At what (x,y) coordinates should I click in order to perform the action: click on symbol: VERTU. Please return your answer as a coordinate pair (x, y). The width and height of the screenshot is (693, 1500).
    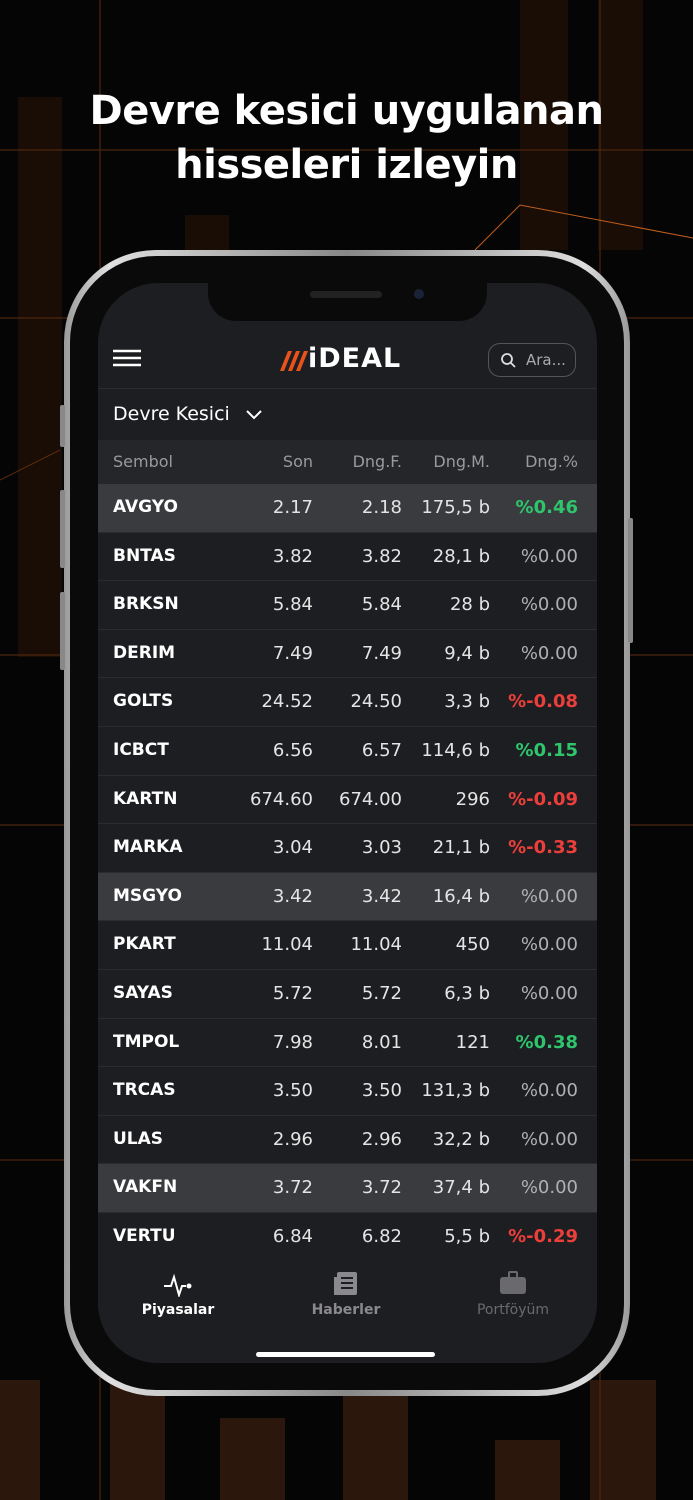
    Looking at the image, I should click on (144, 1236).